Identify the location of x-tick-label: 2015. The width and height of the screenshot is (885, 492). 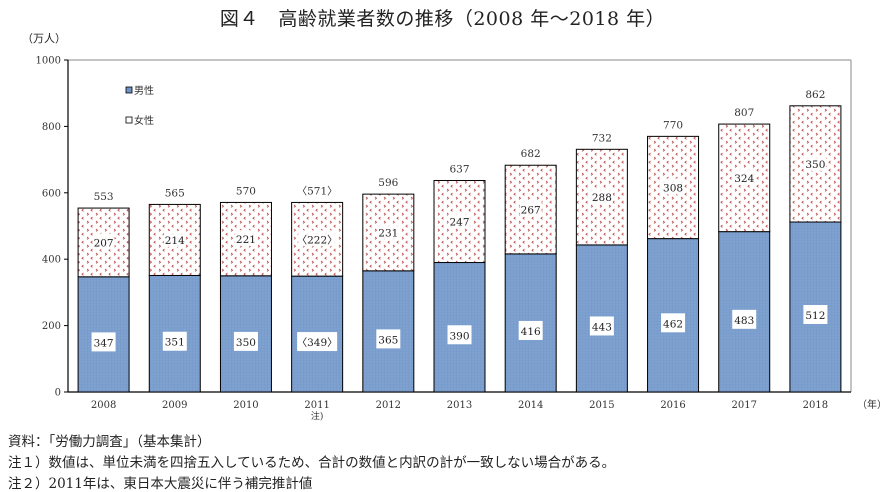
(601, 405).